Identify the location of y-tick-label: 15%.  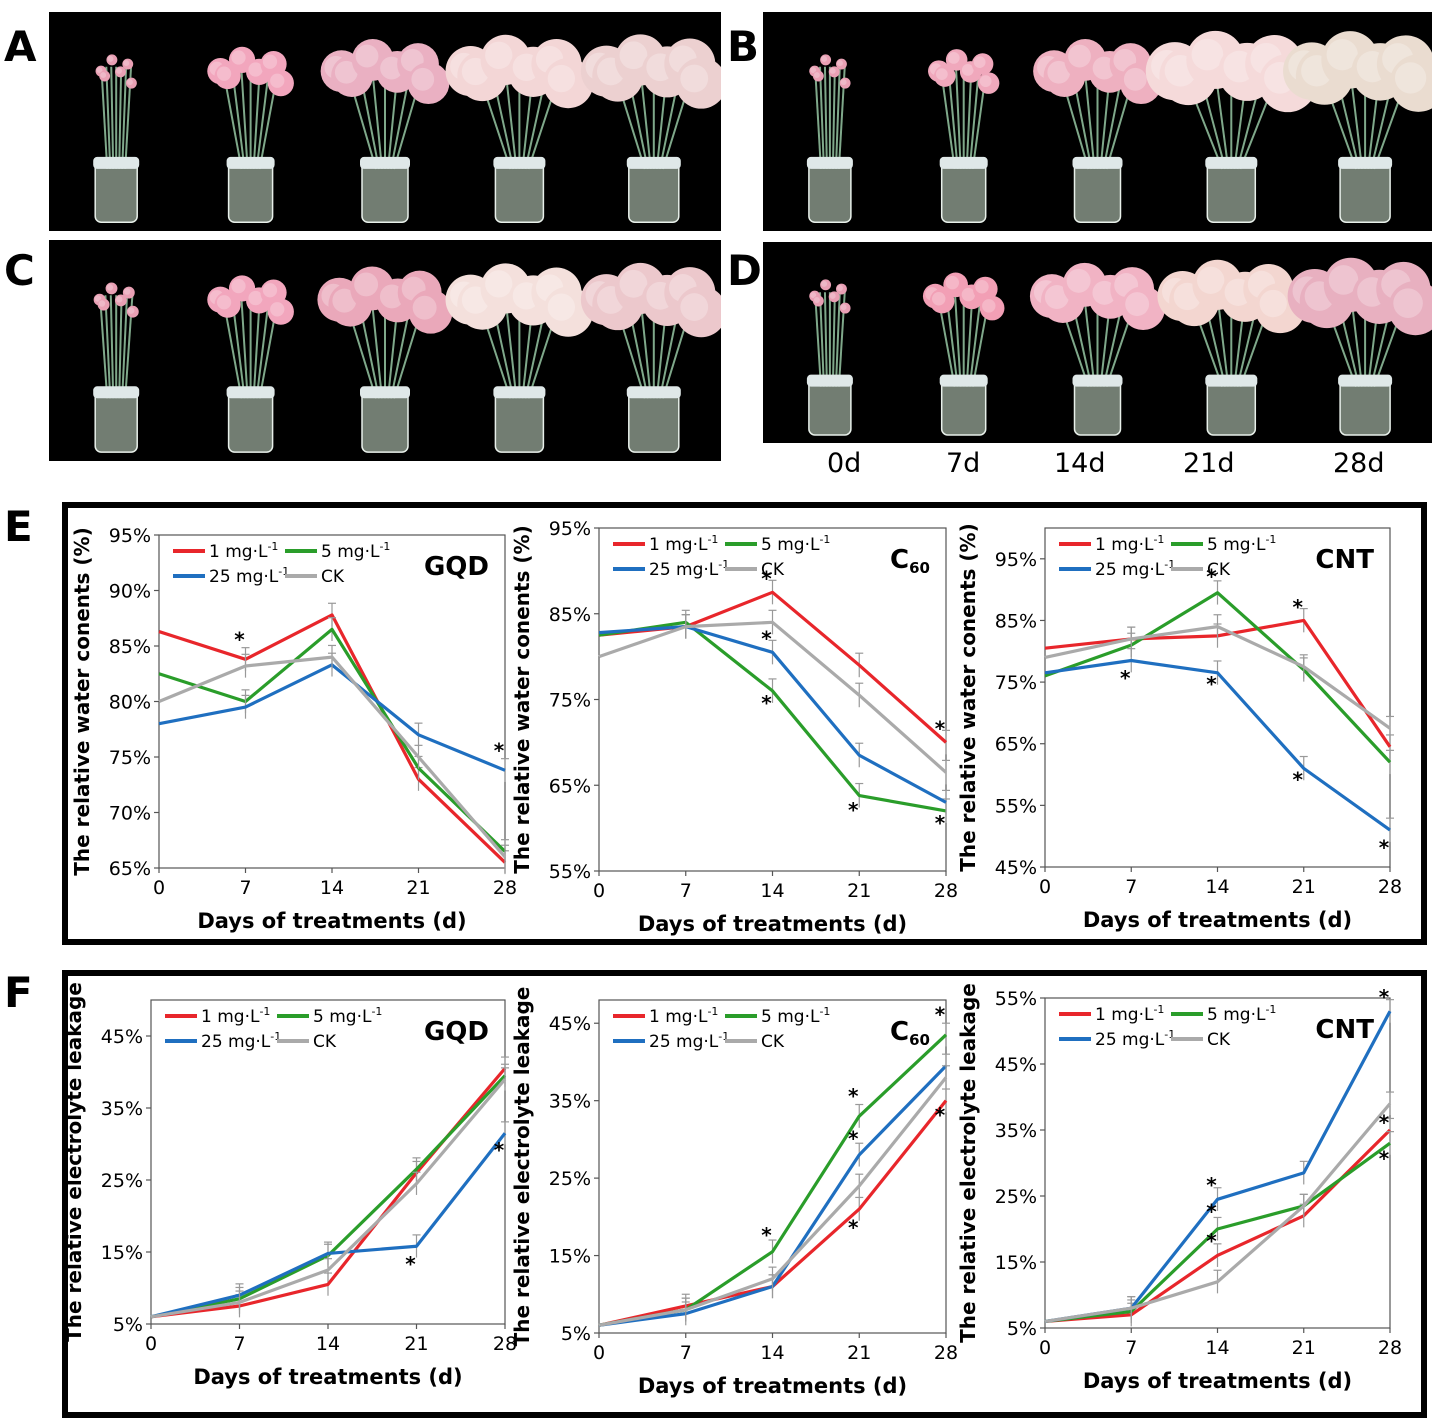
(570, 1257).